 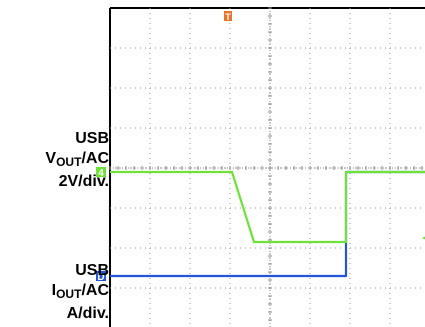 I want to click on ch2-label: USB IOUT/AC A/div., so click(x=80, y=292).